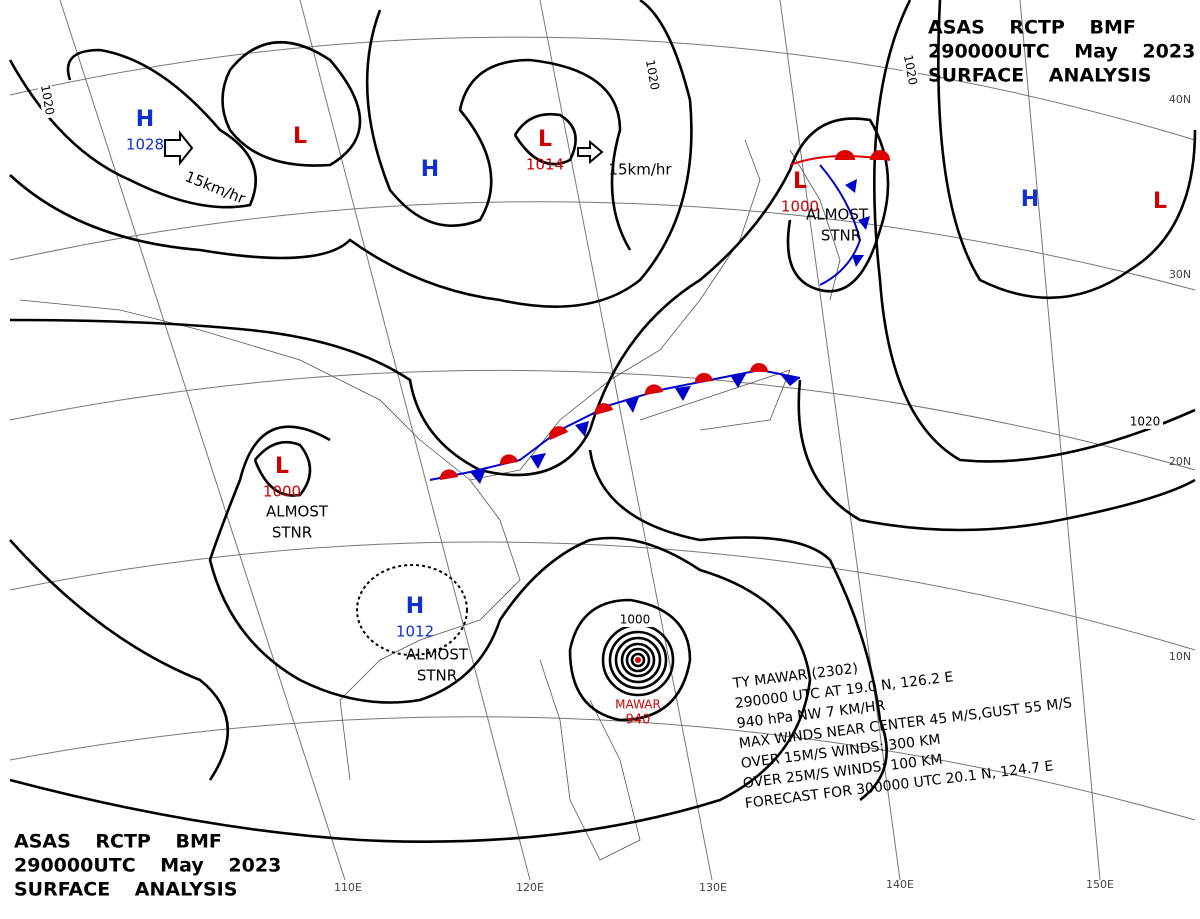  Describe the element at coordinates (1180, 274) in the screenshot. I see `latitude-label: 30N` at that location.